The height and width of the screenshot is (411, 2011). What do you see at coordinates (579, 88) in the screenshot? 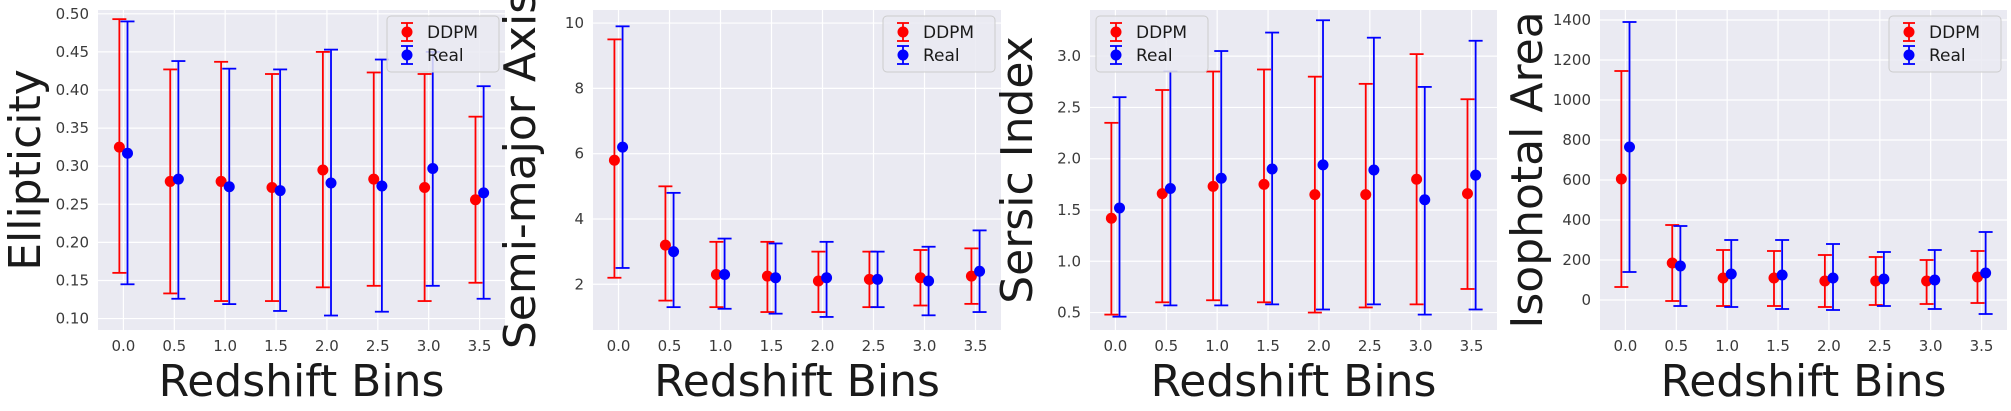
I see `y-tick-label: 8` at bounding box center [579, 88].